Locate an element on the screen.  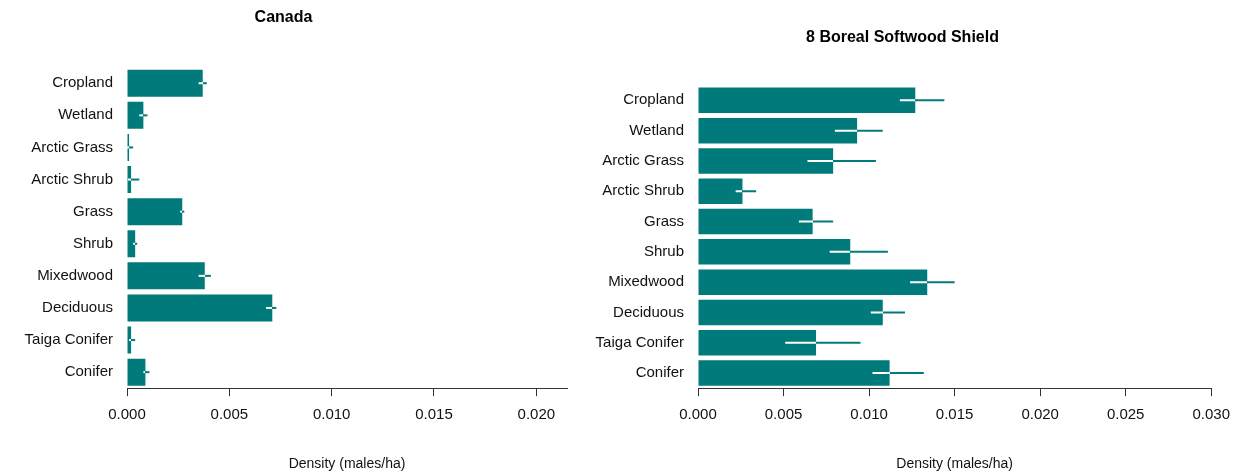
chart-title: Canada is located at coordinates (283, 17).